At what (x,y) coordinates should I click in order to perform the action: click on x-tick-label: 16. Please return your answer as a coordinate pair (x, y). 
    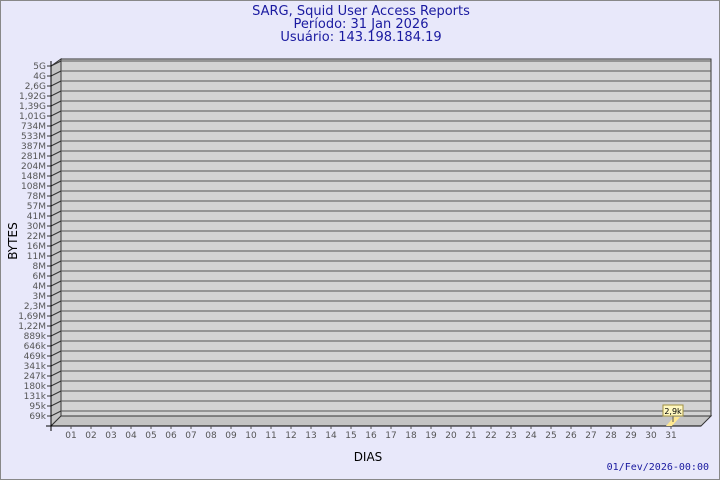
    Looking at the image, I should click on (371, 436).